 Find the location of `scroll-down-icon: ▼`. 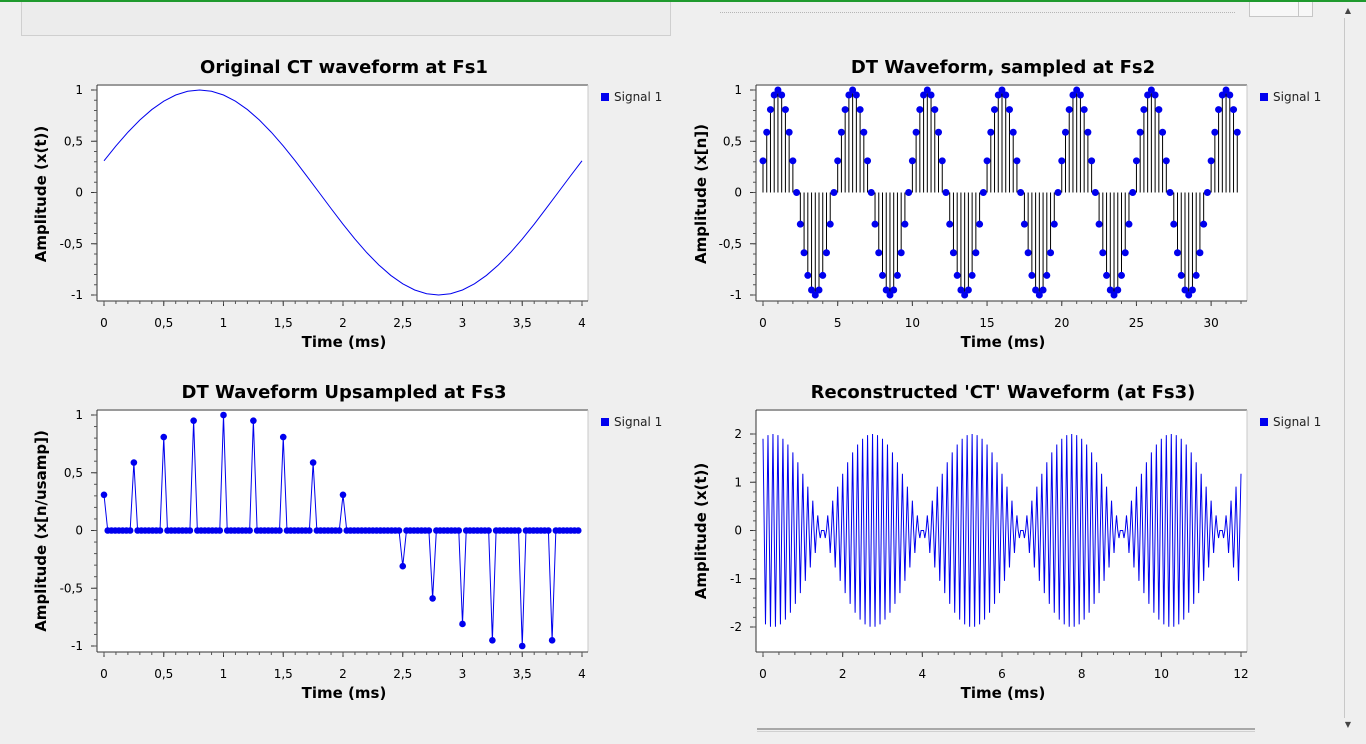

scroll-down-icon: ▼ is located at coordinates (1348, 724).